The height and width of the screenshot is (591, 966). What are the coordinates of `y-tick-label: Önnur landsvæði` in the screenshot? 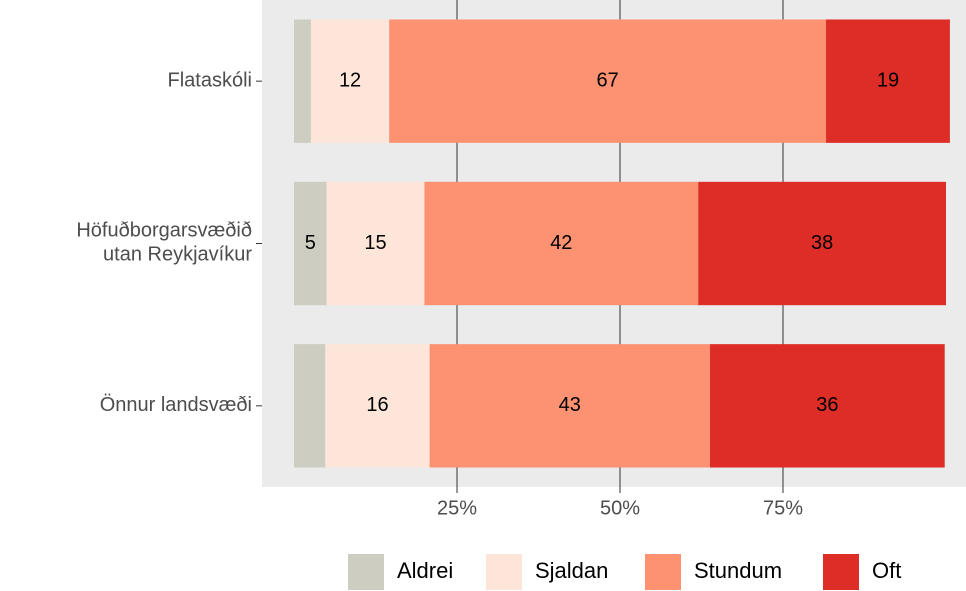 It's located at (176, 405).